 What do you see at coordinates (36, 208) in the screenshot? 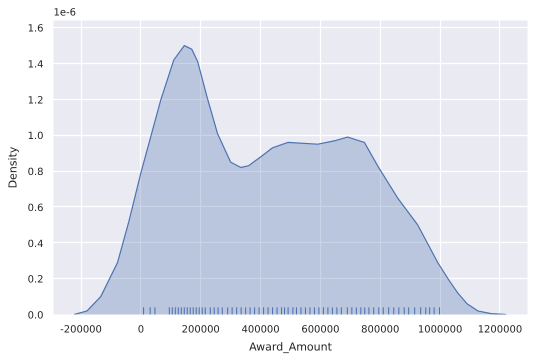
I see `y-tick-label: 0.6` at bounding box center [36, 208].